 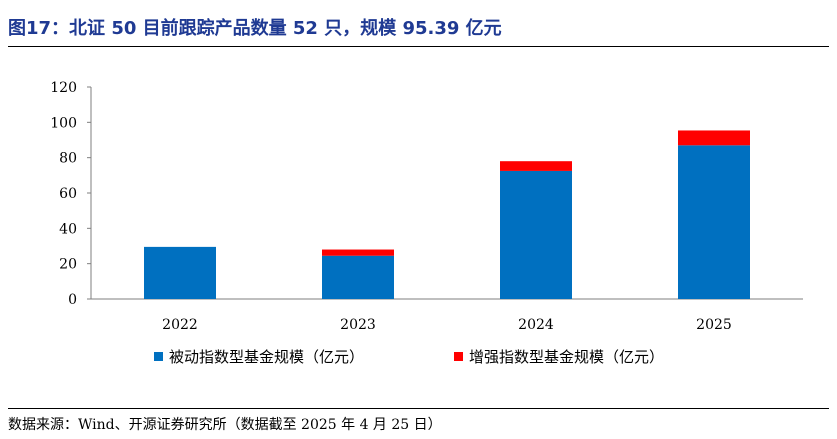 I want to click on title-divider, so click(x=418, y=46).